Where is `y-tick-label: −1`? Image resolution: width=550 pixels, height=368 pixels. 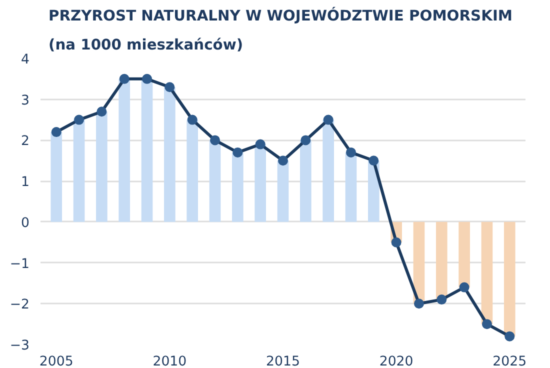
y-tick-label: −1 is located at coordinates (20, 264).